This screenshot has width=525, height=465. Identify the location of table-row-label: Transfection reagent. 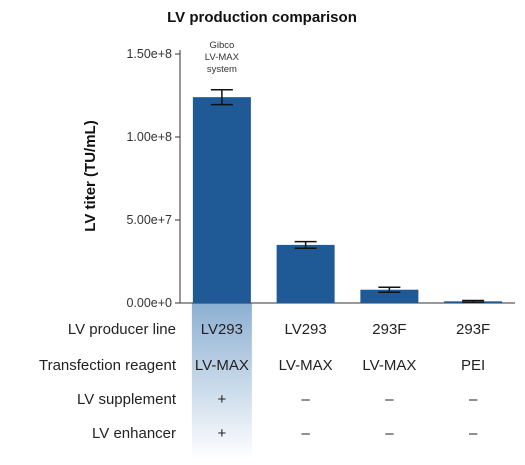
(108, 365).